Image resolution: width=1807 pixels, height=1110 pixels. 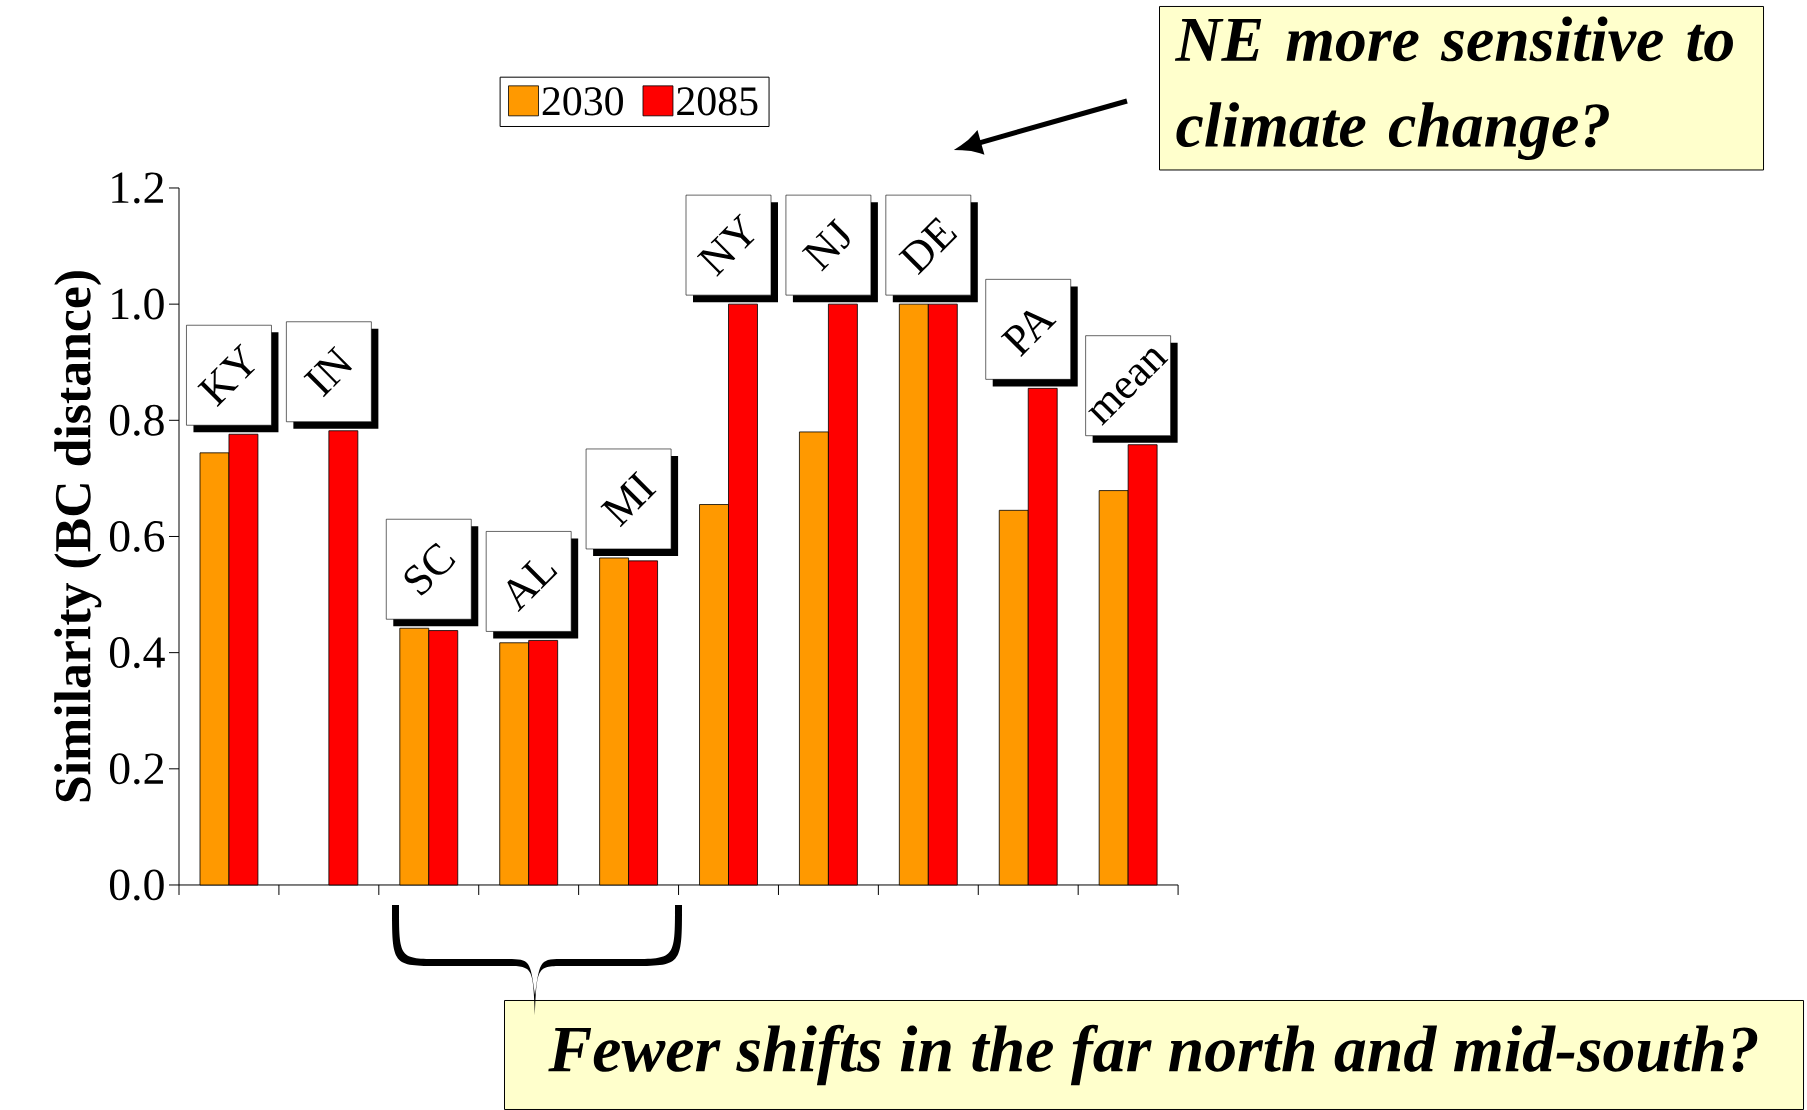 I want to click on x-tick-label: NY, so click(x=725, y=245).